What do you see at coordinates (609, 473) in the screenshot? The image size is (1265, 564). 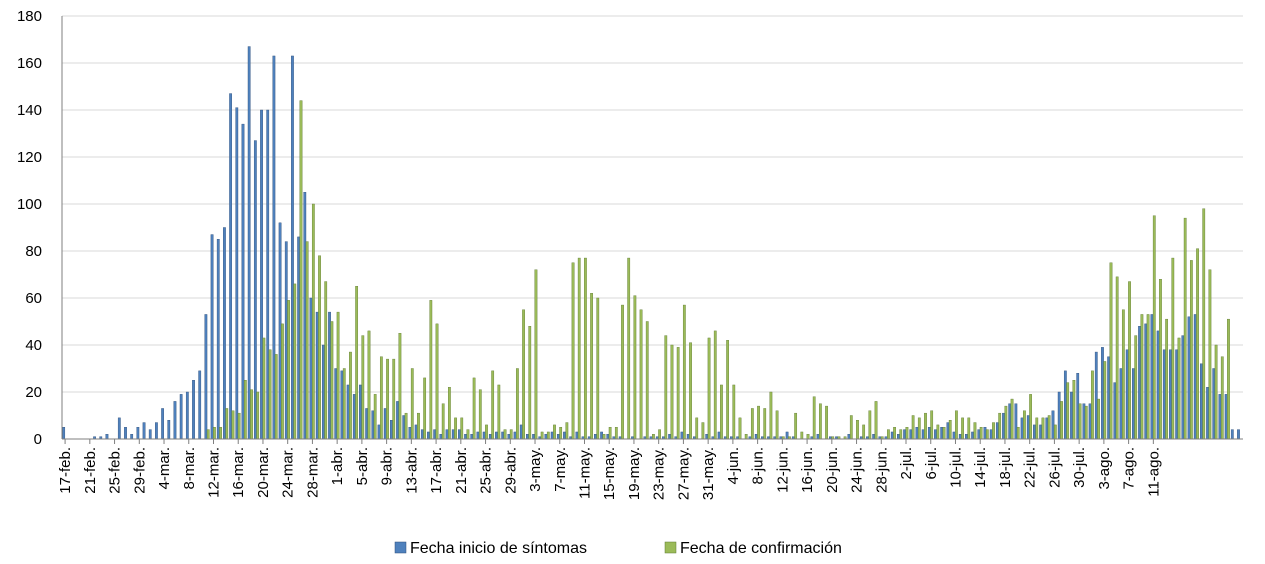 I see `x-tick-label: 15-may.` at bounding box center [609, 473].